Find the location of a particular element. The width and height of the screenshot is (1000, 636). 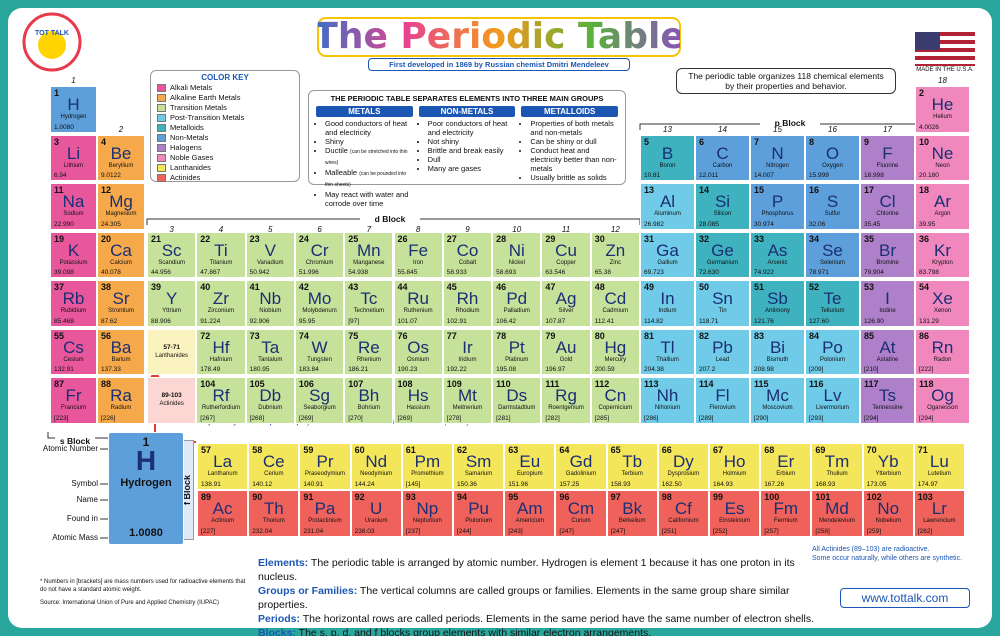

logo-face is located at coordinates (52, 45).